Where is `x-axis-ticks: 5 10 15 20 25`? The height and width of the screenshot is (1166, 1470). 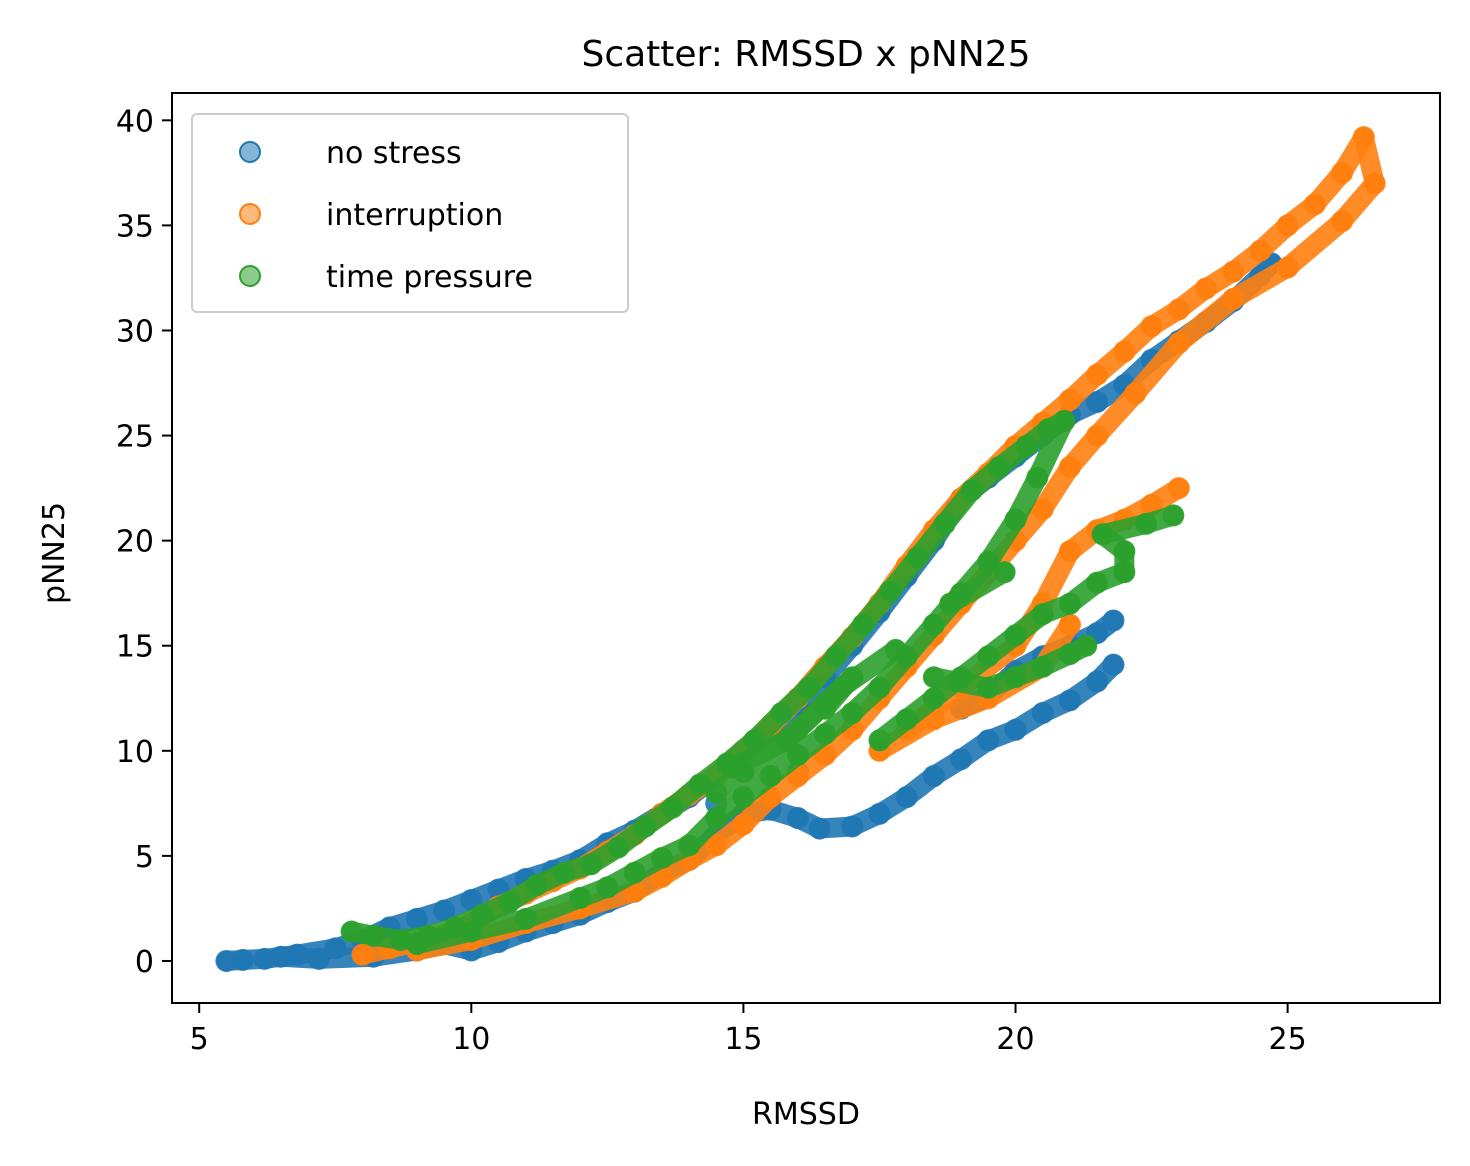
x-axis-ticks: 5 10 15 20 25 is located at coordinates (748, 1030).